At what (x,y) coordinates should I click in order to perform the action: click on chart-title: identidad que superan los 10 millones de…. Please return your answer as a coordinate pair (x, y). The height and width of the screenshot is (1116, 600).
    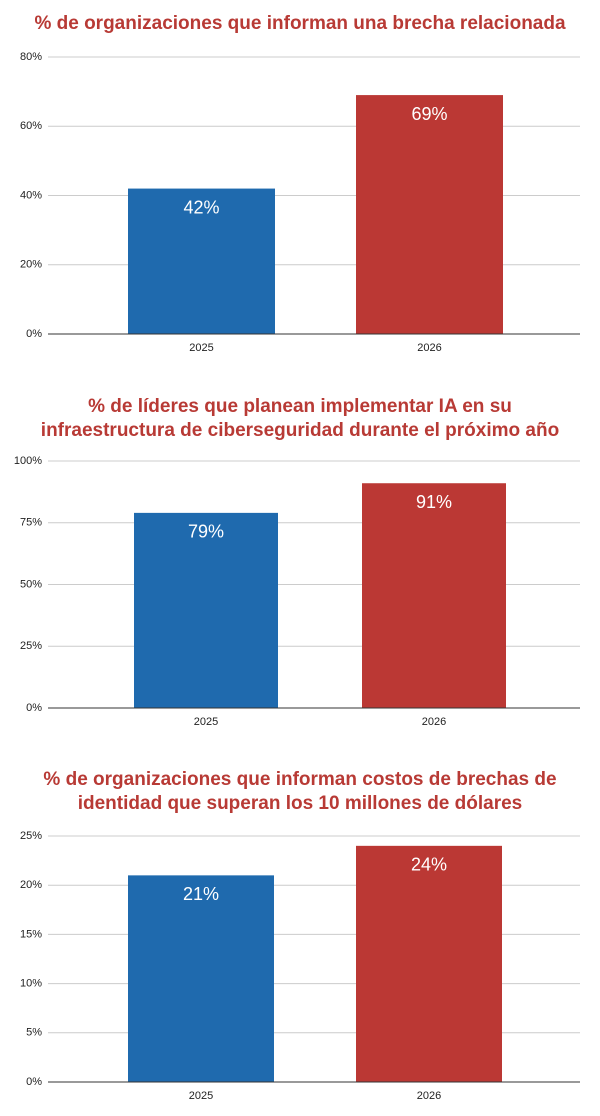
    Looking at the image, I should click on (300, 803).